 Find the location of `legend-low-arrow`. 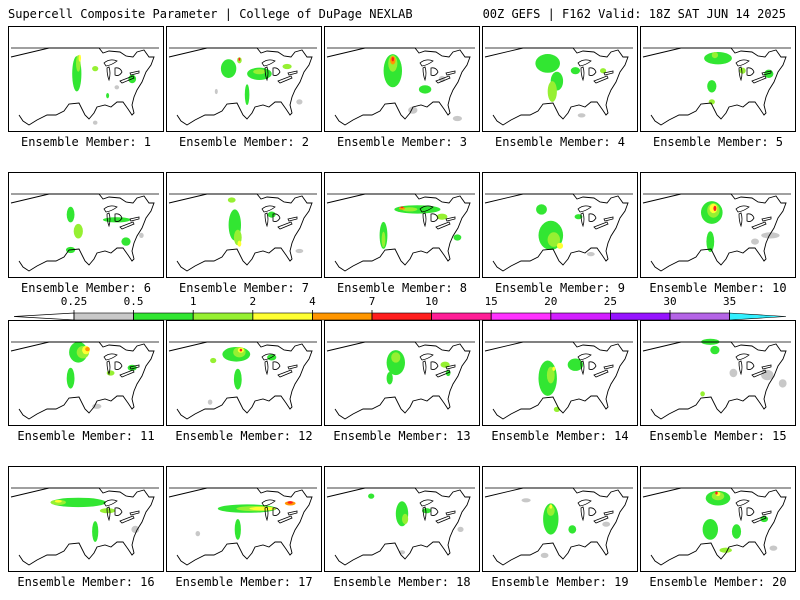

legend-low-arrow is located at coordinates (44, 316).